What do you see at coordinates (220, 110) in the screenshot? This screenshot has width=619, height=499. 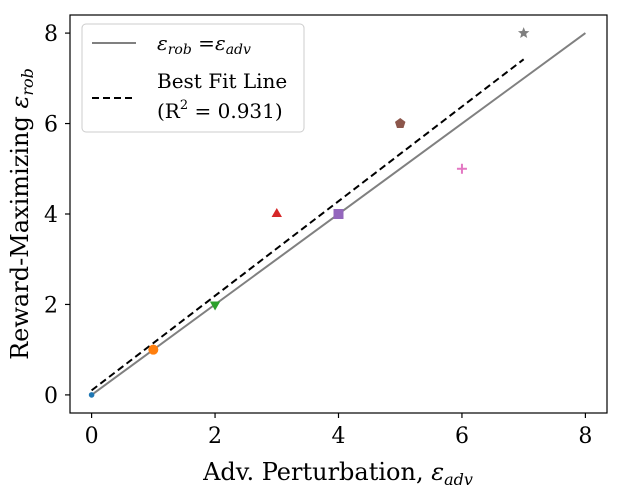 I see `legend-best-fit-line2: (R2 = 0.931)` at bounding box center [220, 110].